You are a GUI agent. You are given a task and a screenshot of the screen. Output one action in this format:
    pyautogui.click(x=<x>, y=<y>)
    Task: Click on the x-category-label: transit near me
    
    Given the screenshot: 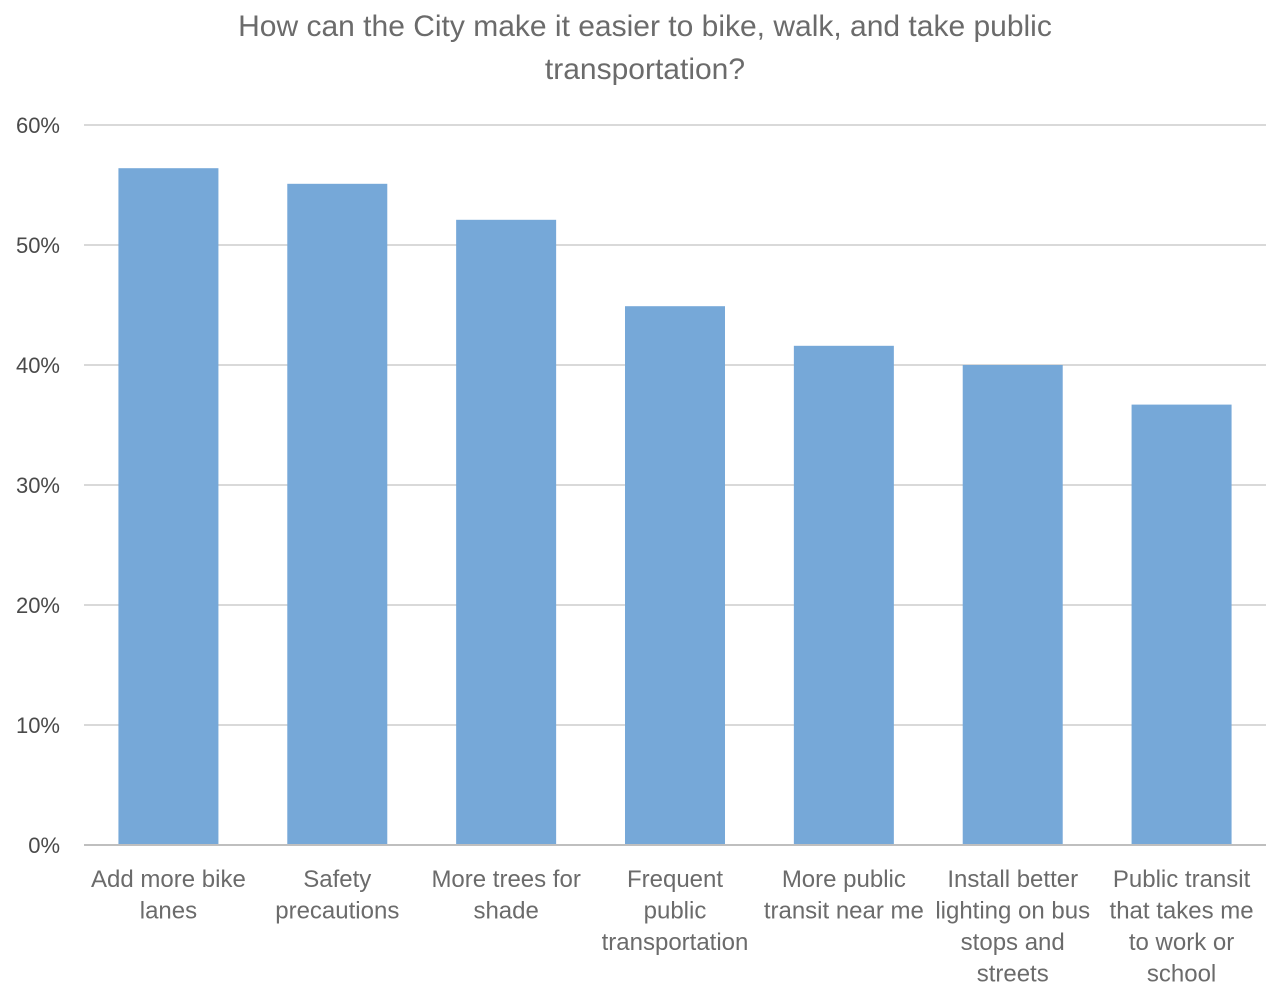 What is the action you would take?
    pyautogui.click(x=844, y=911)
    